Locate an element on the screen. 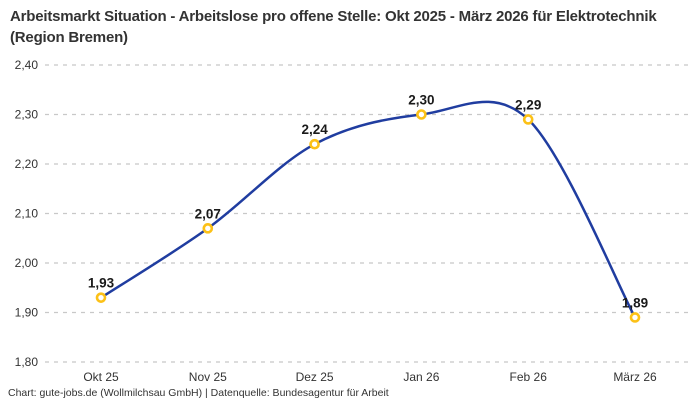 Image resolution: width=700 pixels, height=400 pixels. data-point-label: 2,07 is located at coordinates (208, 213).